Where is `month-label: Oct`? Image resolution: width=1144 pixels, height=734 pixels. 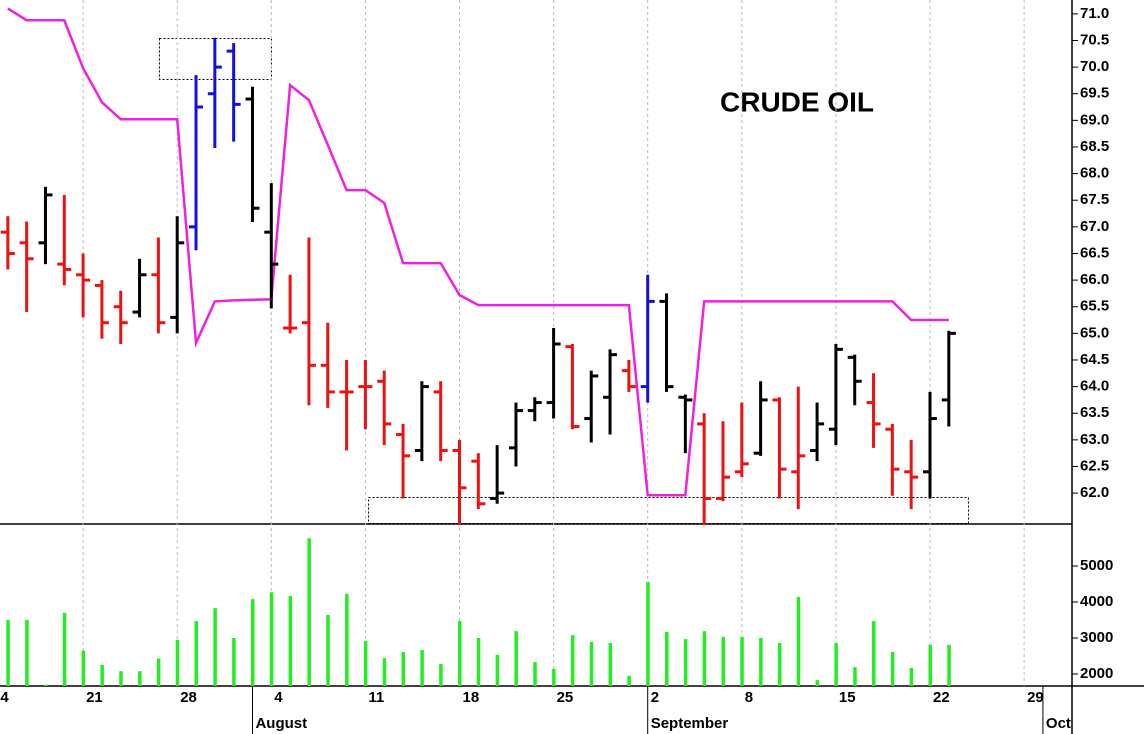 month-label: Oct is located at coordinates (1058, 723).